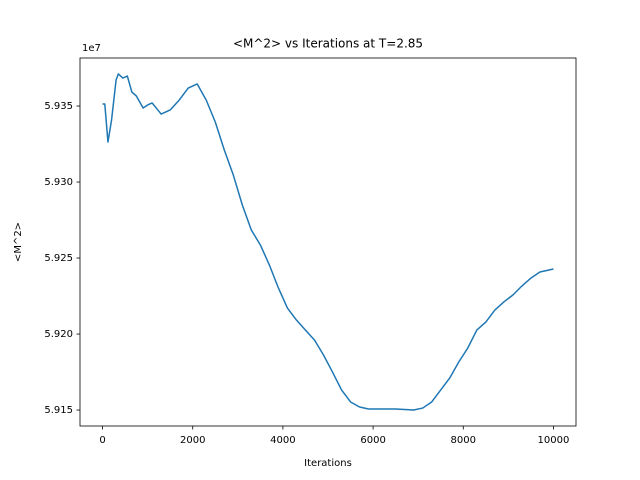 The image size is (640, 480). What do you see at coordinates (463, 440) in the screenshot?
I see `x-tick-label: 8000` at bounding box center [463, 440].